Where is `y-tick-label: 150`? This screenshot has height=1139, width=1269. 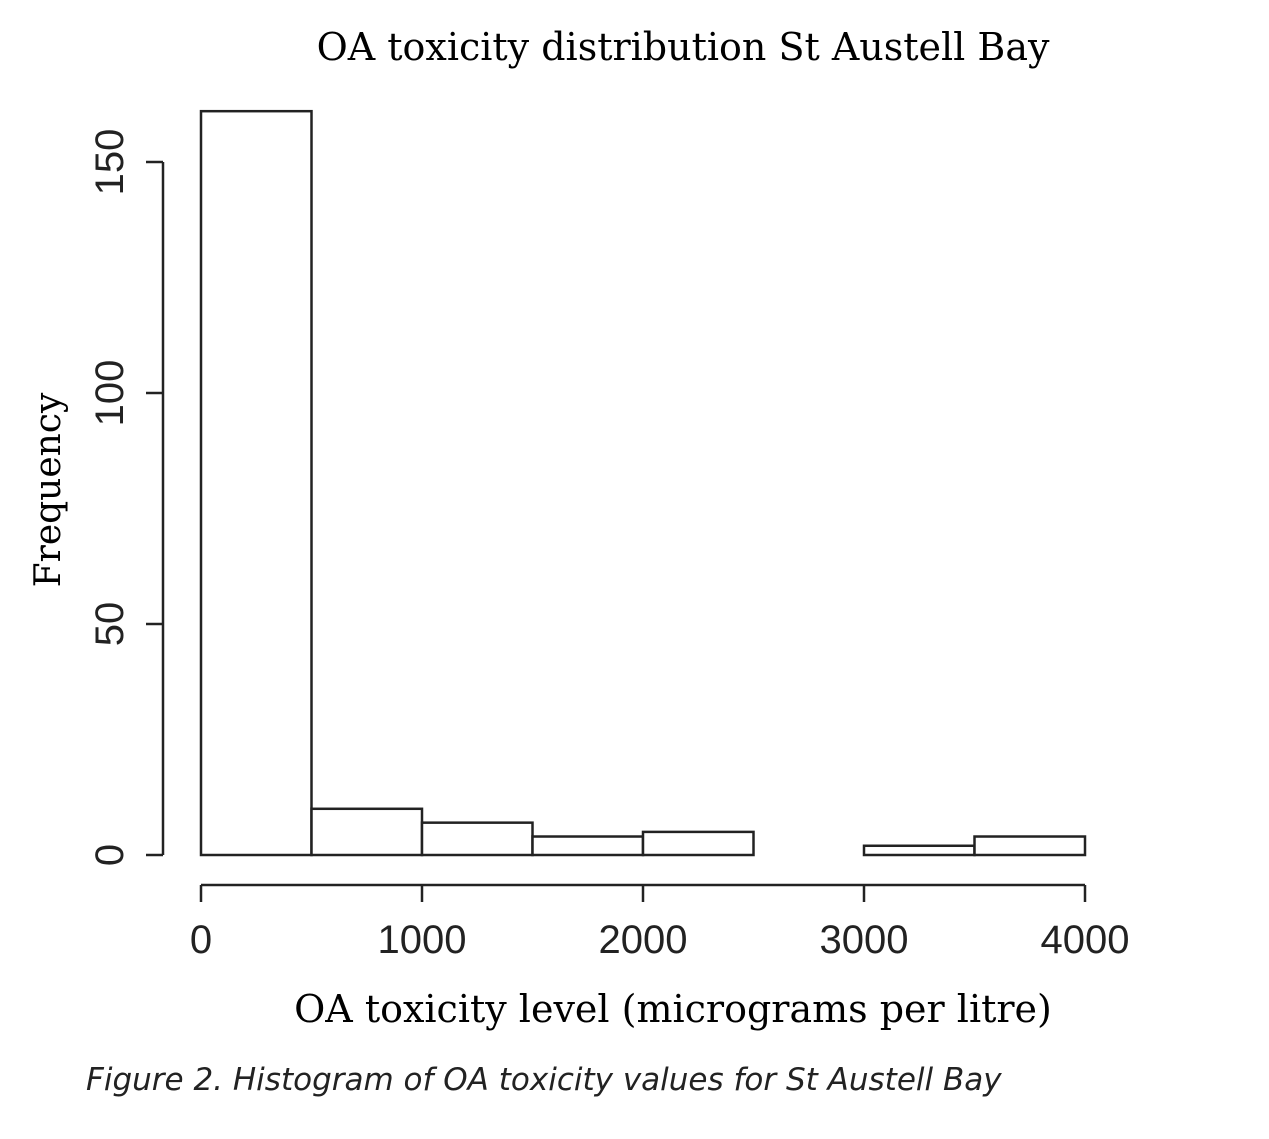 y-tick-label: 150 is located at coordinates (110, 162).